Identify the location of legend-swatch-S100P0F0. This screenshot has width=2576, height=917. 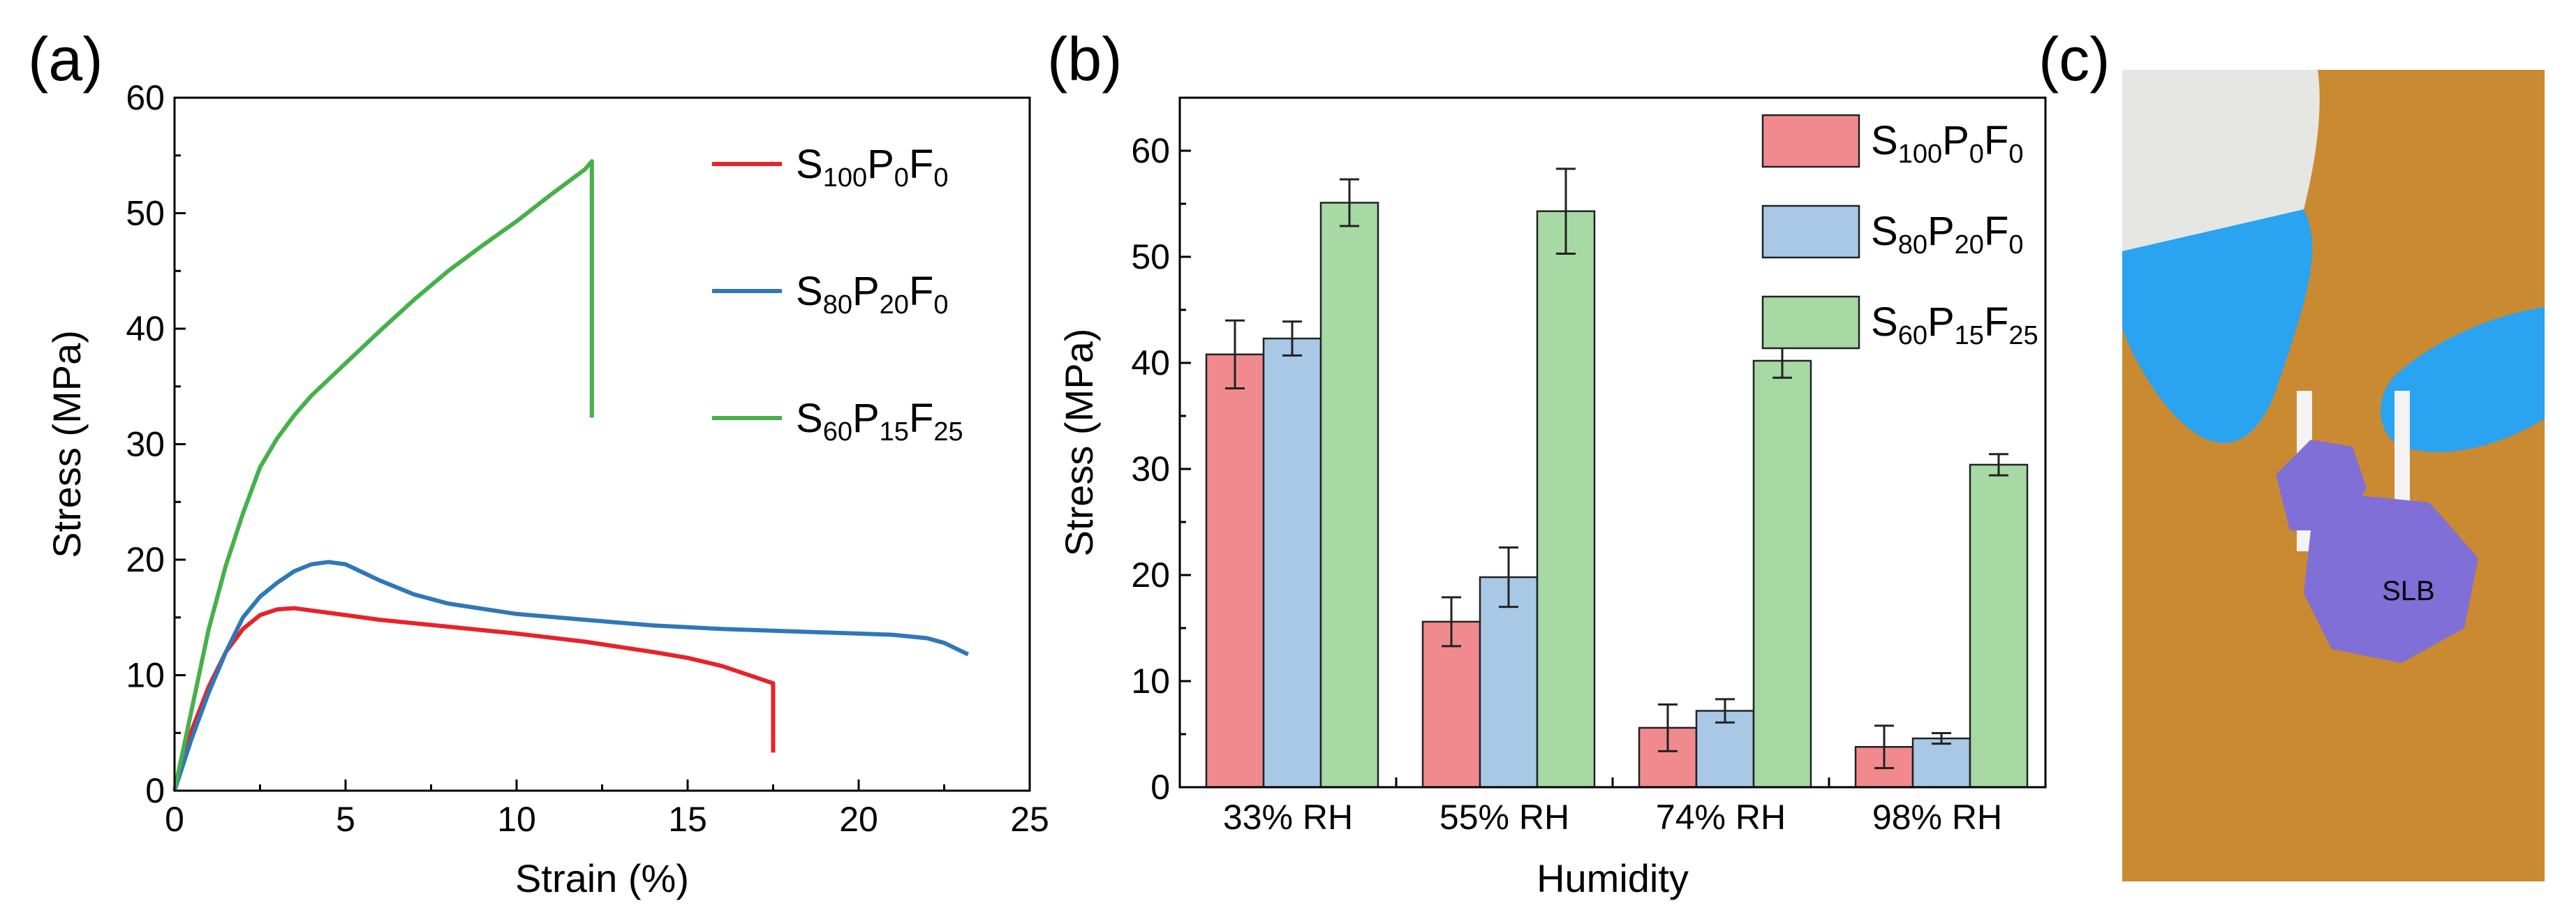
(1810, 141).